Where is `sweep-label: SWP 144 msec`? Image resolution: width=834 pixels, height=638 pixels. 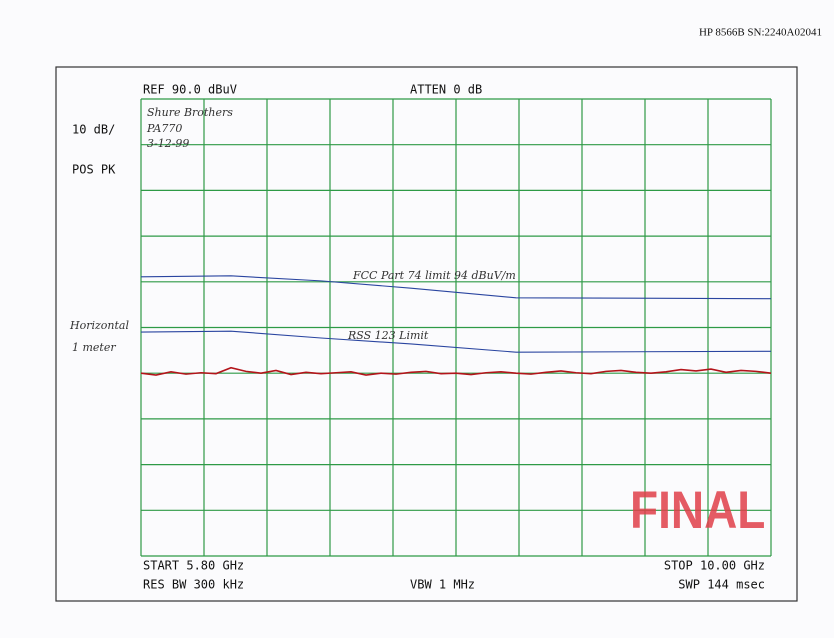
sweep-label: SWP 144 msec is located at coordinates (721, 585).